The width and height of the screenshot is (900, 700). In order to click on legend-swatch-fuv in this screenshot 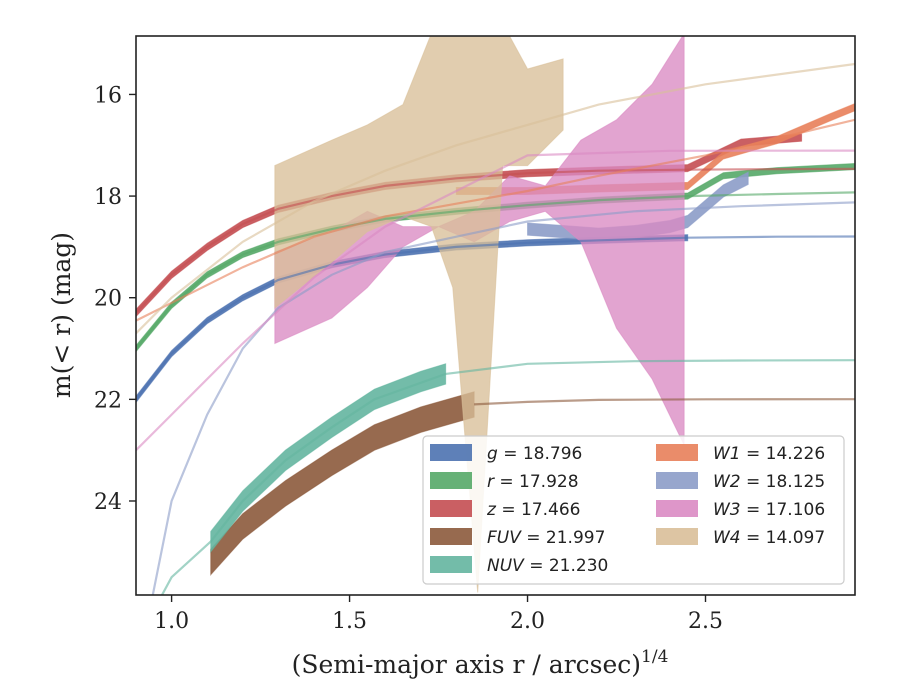, I will do `click(451, 536)`.